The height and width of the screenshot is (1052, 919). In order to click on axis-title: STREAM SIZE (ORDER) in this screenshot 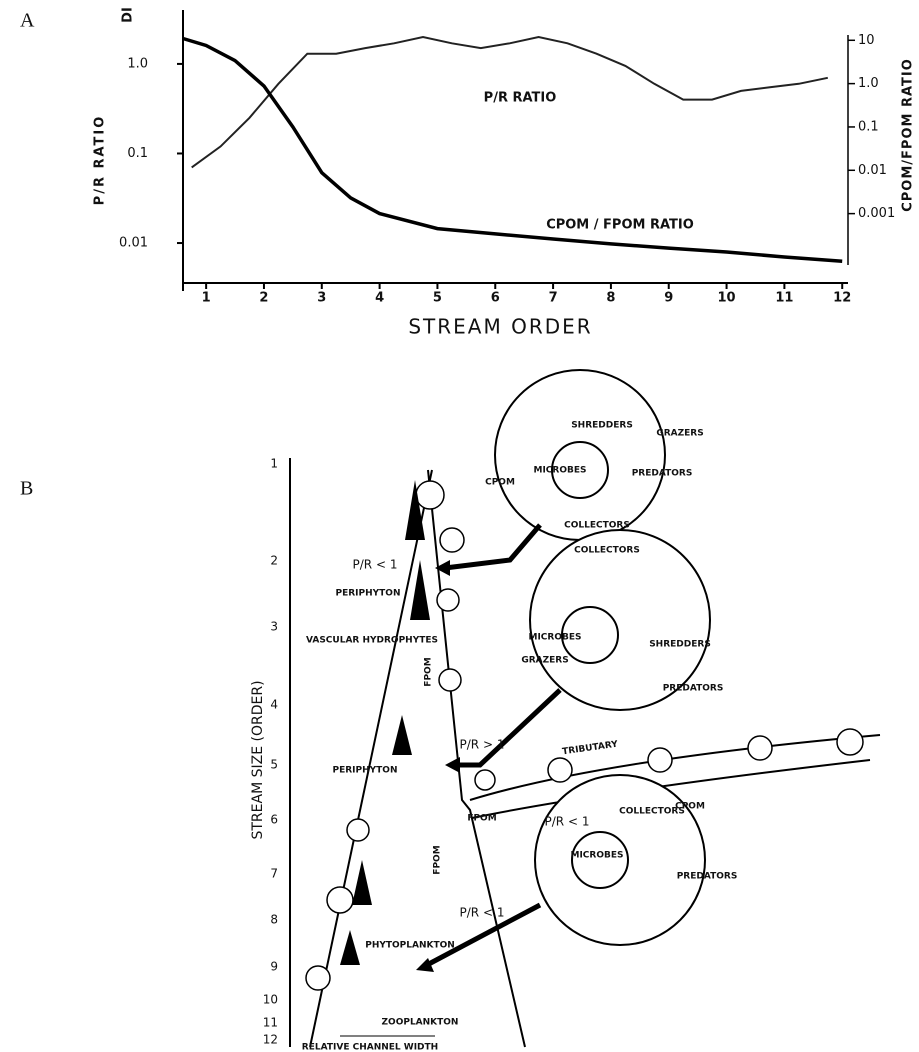, I will do `click(258, 759)`.